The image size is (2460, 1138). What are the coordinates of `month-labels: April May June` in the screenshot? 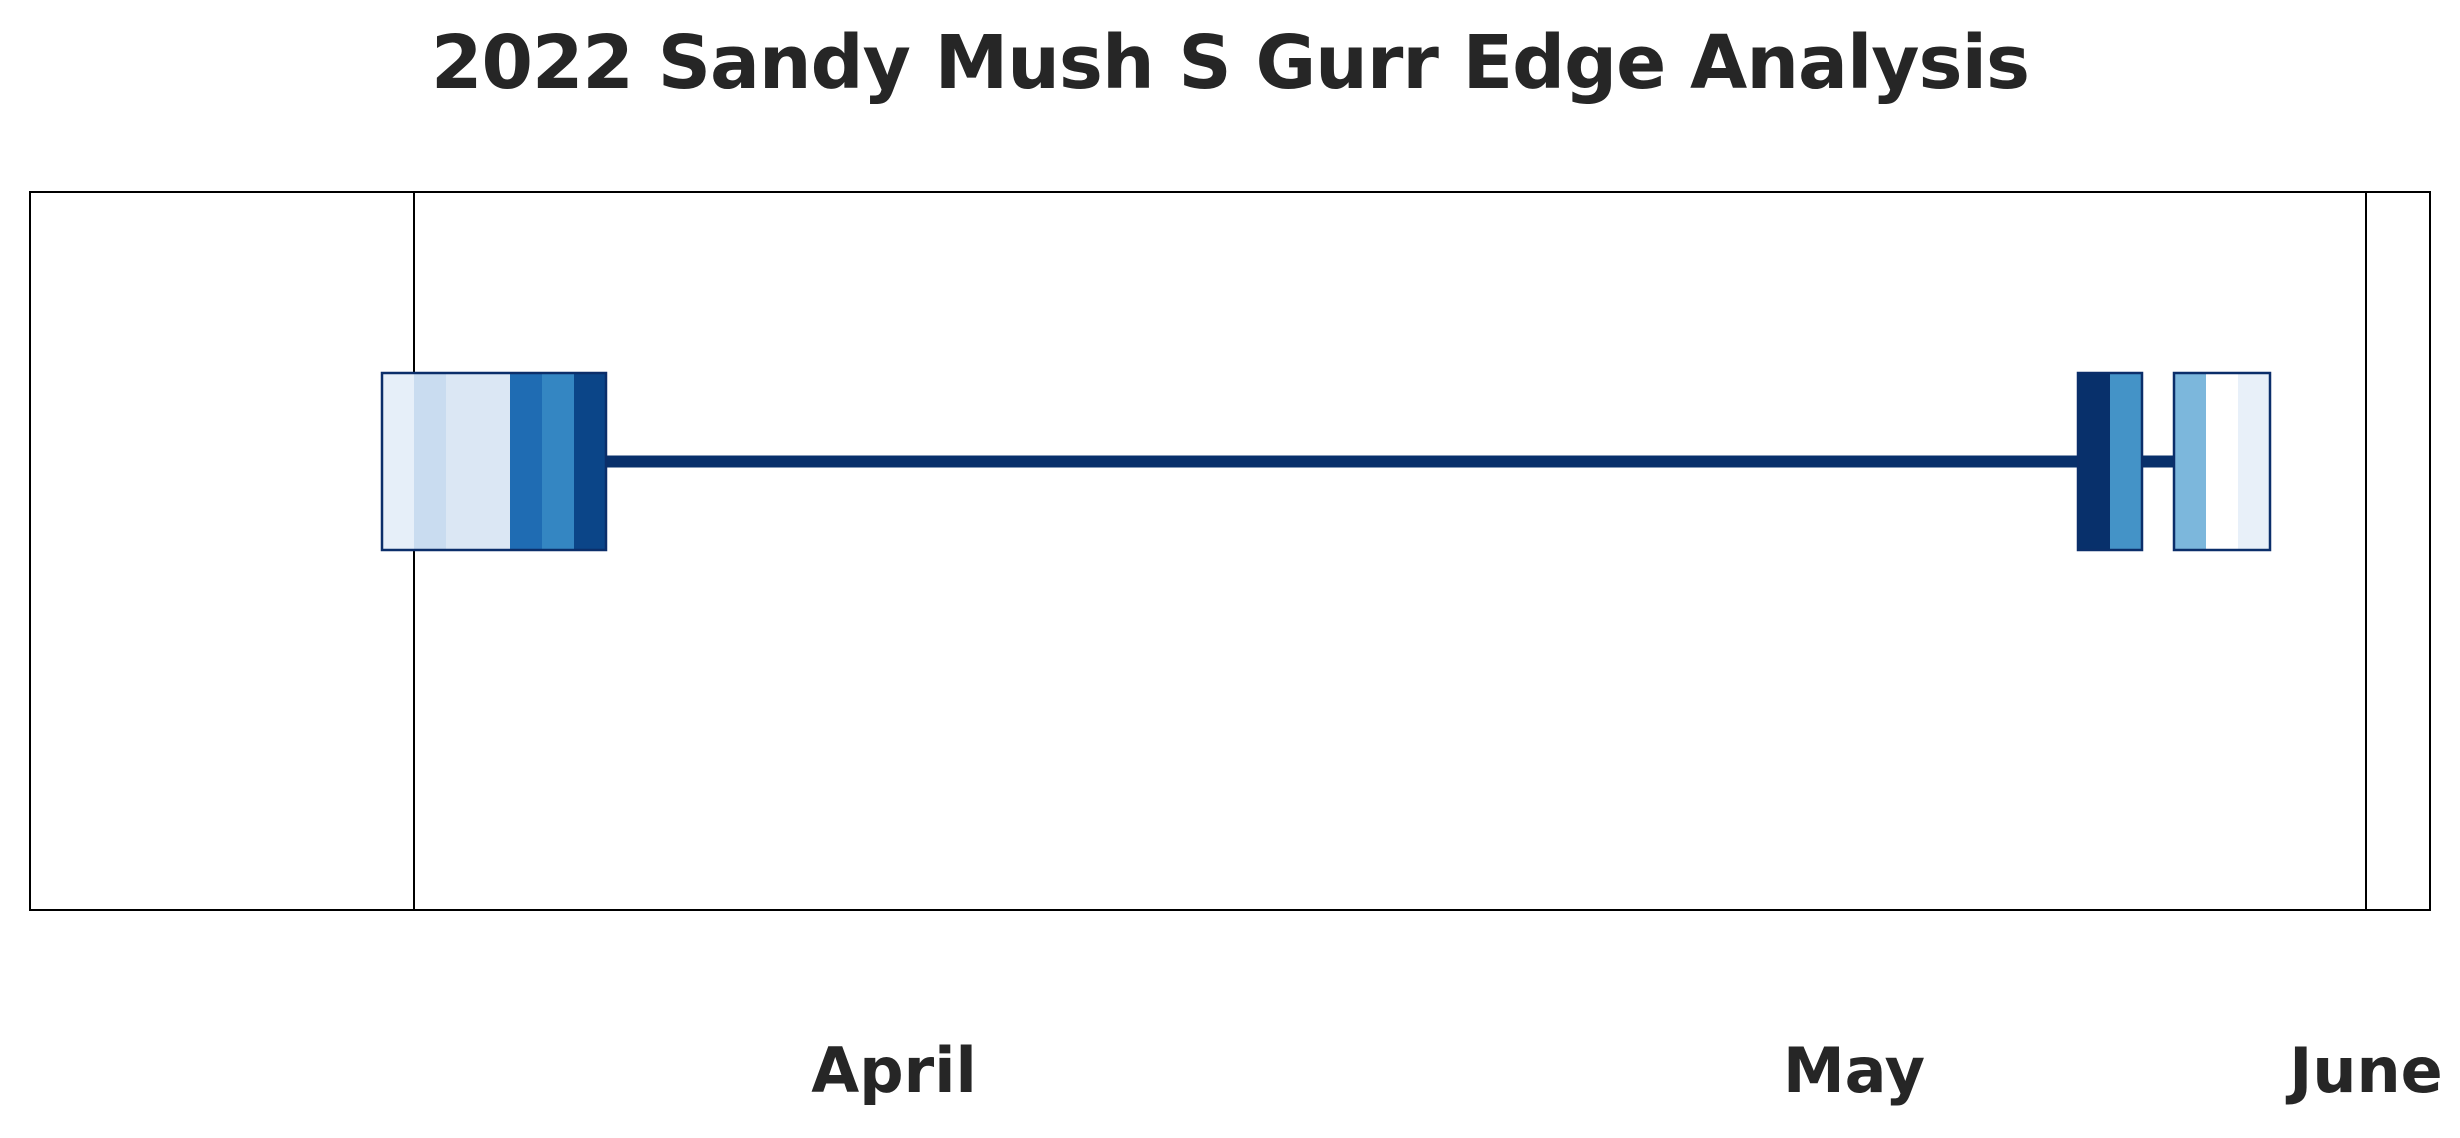 It's located at (1626, 1070).